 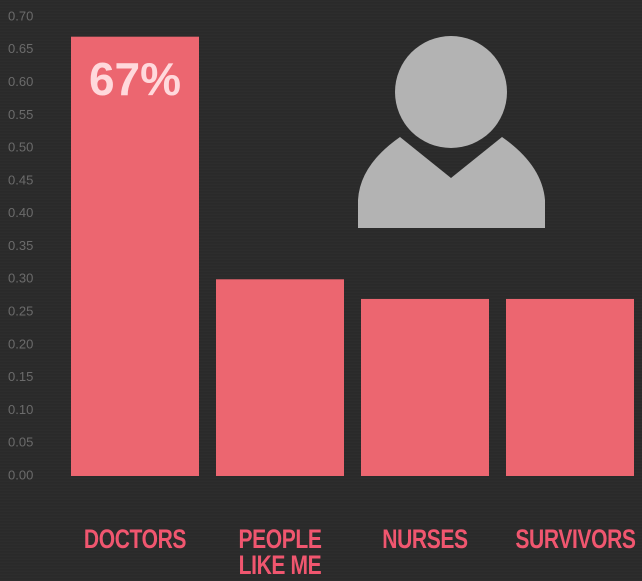 I want to click on y-tick-label: 0.50, so click(x=20, y=147).